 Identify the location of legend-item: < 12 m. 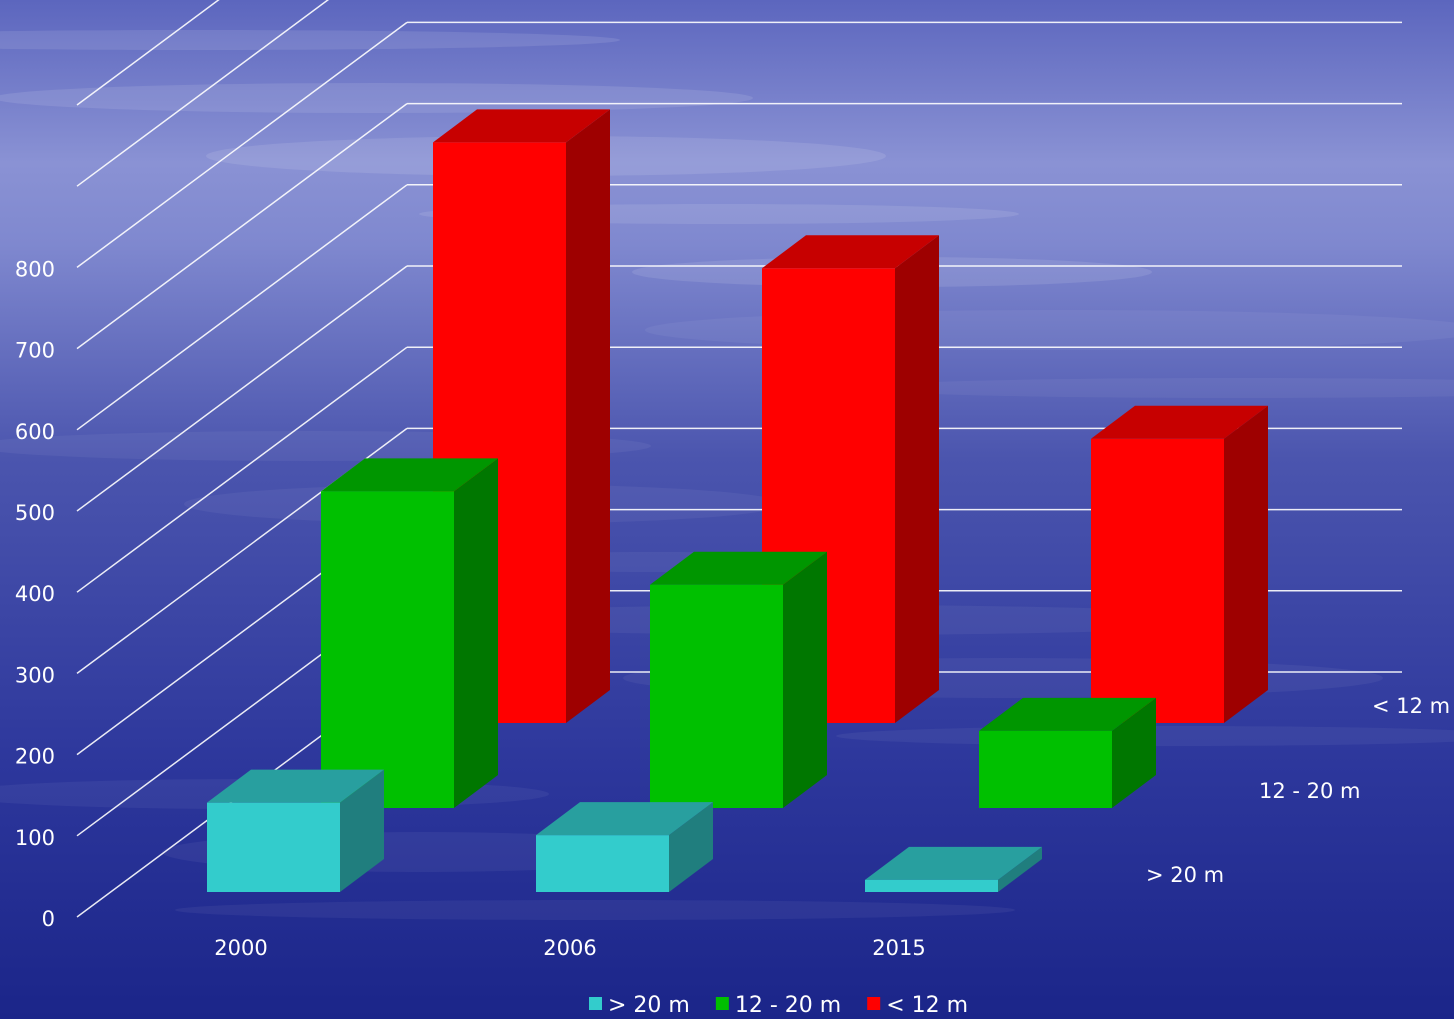
(917, 1005).